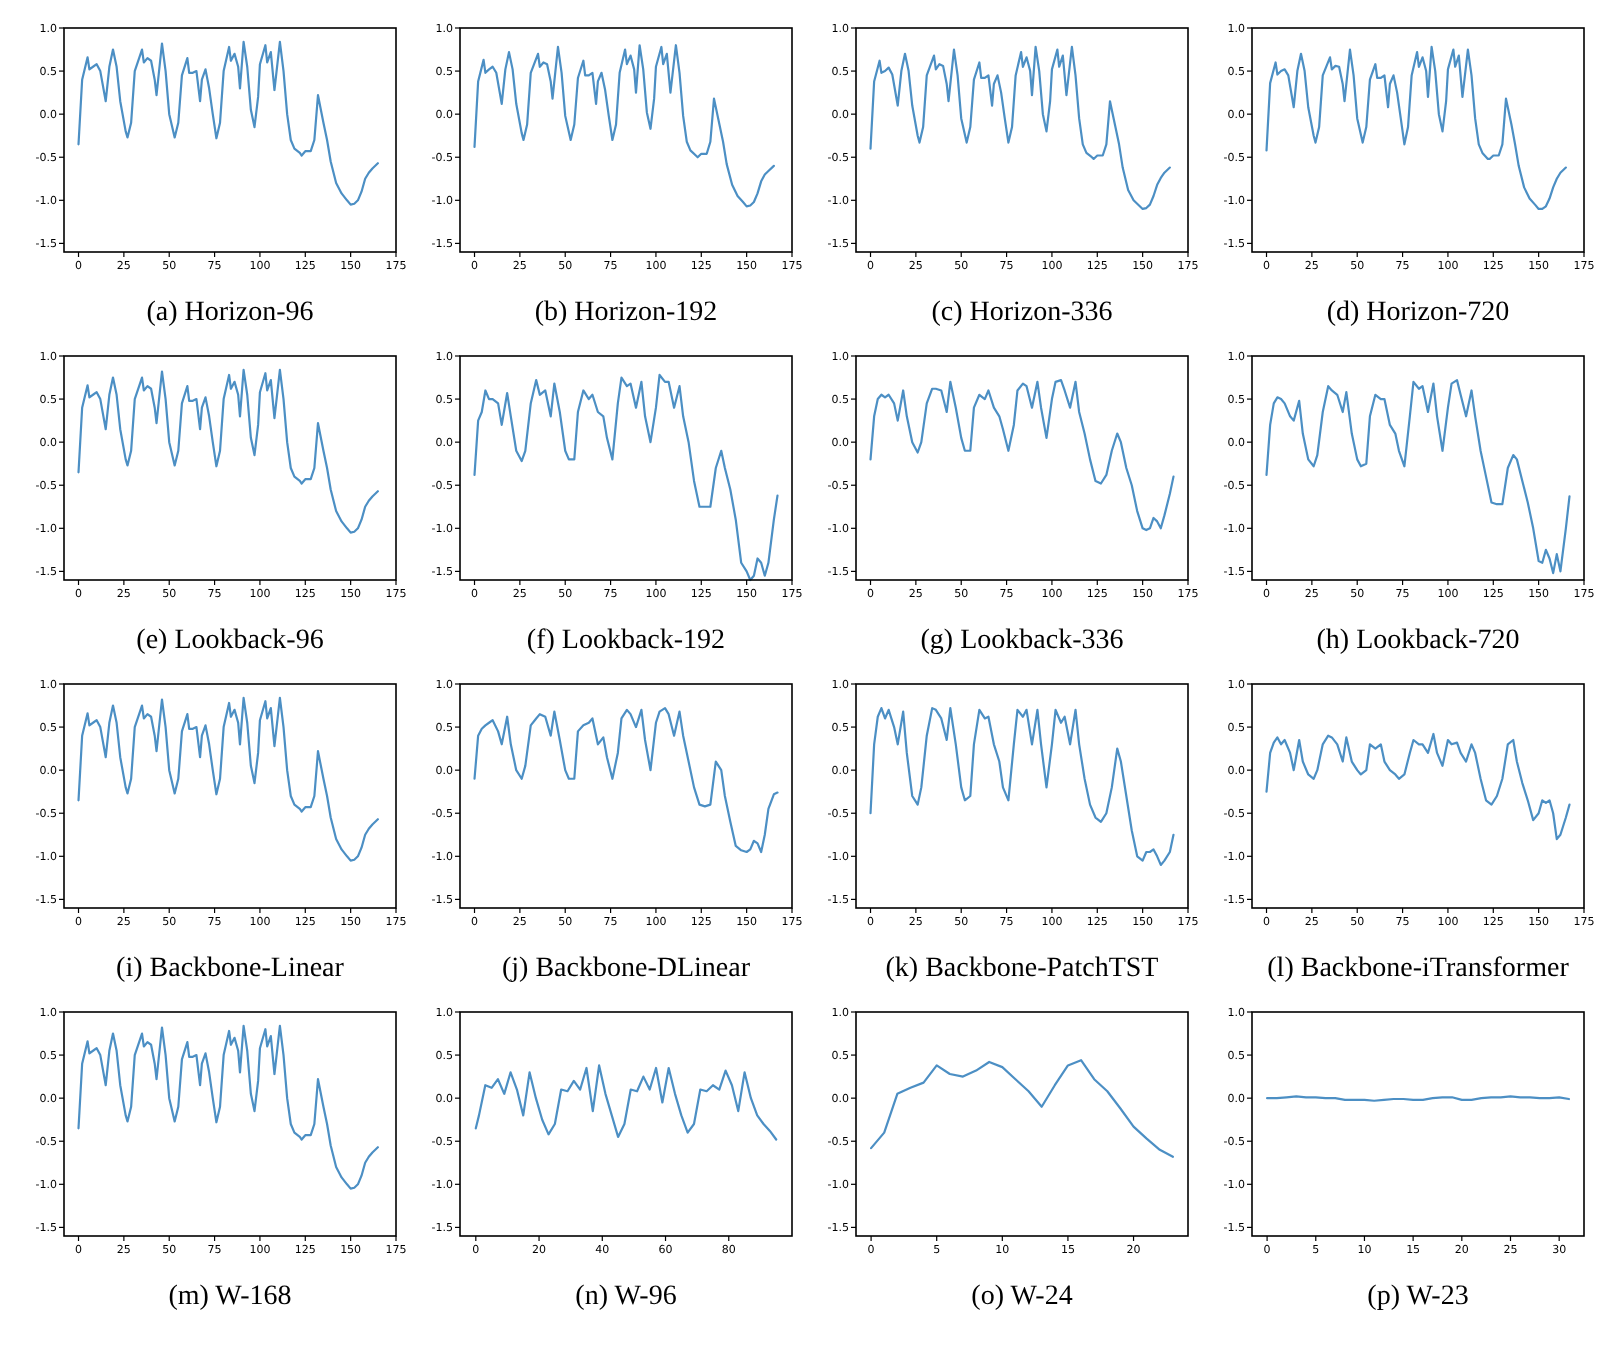 The image size is (1620, 1350). I want to click on text: (c) Horizon-336, so click(1022, 313).